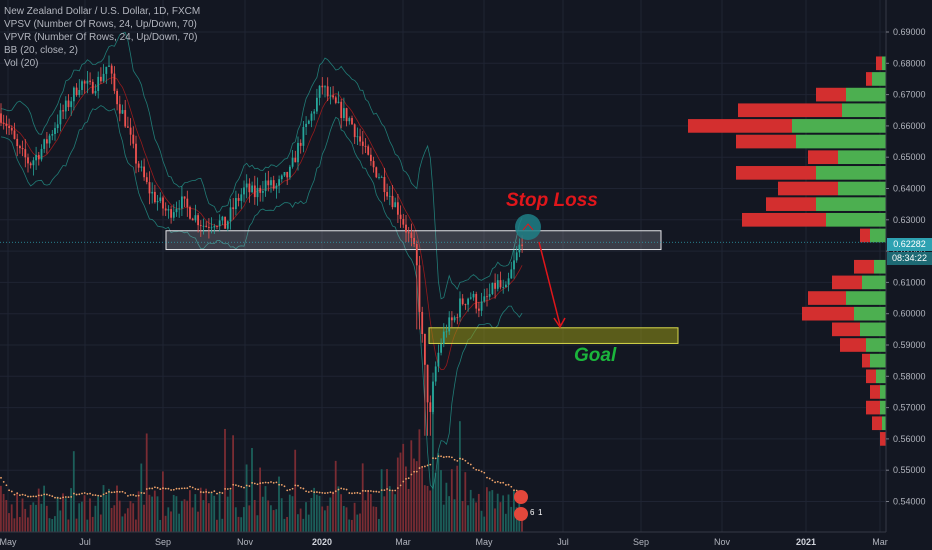 The image size is (932, 550). I want to click on earnings-badge, so click(521, 497).